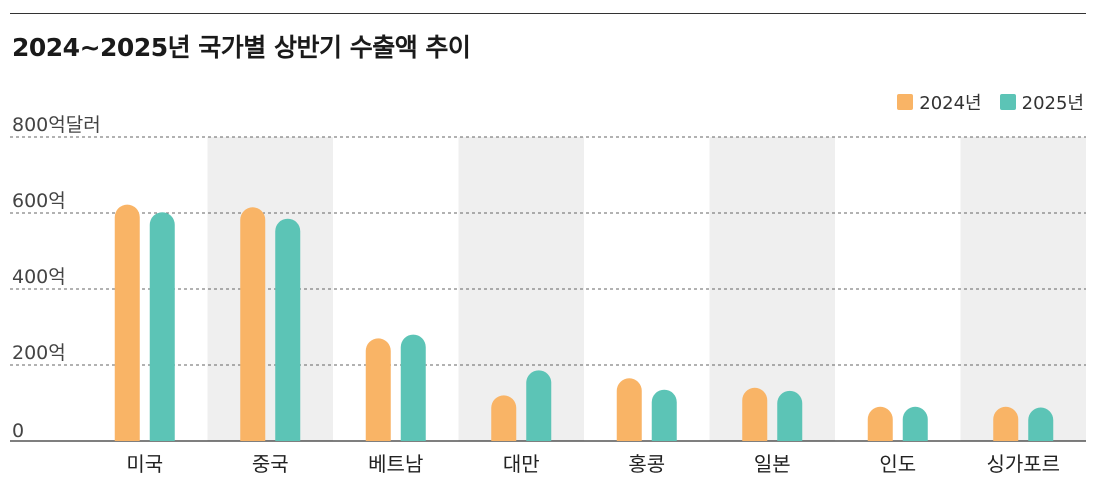  What do you see at coordinates (504, 418) in the screenshot?
I see `bar-대만-2024년` at bounding box center [504, 418].